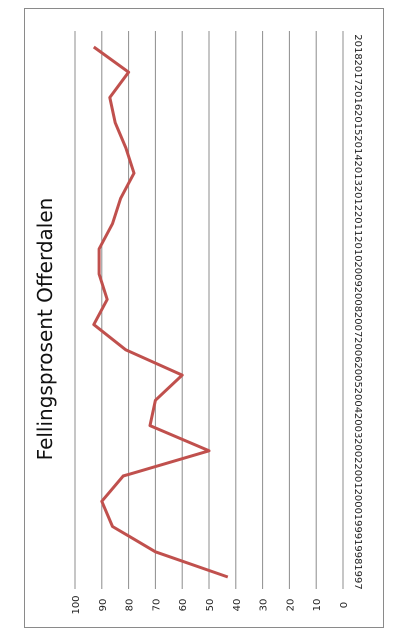  What do you see at coordinates (357, 46) in the screenshot?
I see `x-tick-label: 2018` at bounding box center [357, 46].